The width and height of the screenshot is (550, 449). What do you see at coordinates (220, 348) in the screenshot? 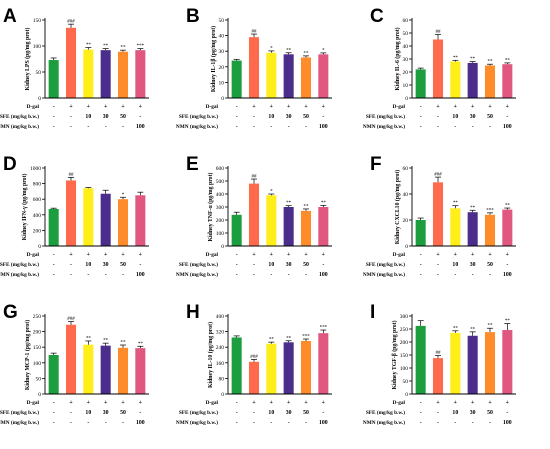
I see `y-tick-label: 240` at bounding box center [220, 348].